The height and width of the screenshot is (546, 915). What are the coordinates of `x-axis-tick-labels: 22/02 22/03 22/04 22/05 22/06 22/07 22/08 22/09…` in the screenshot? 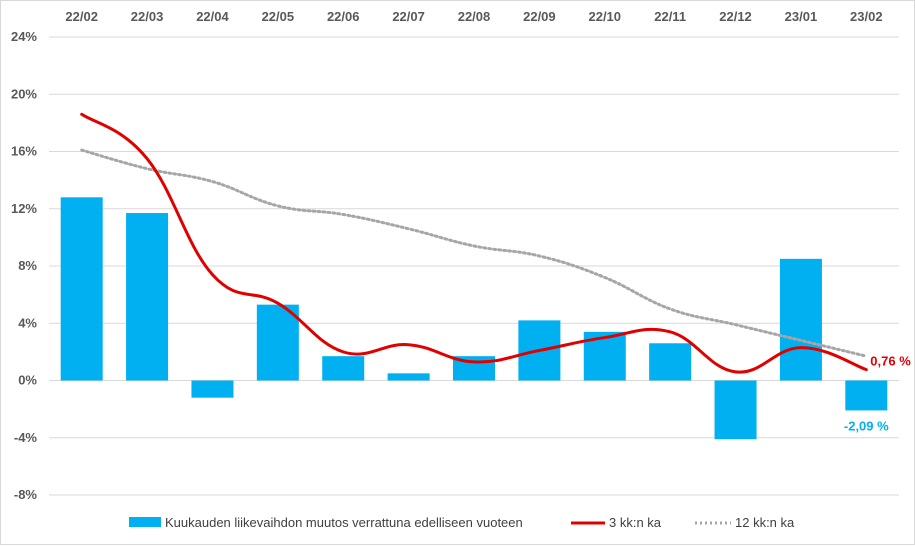 It's located at (473, 16).